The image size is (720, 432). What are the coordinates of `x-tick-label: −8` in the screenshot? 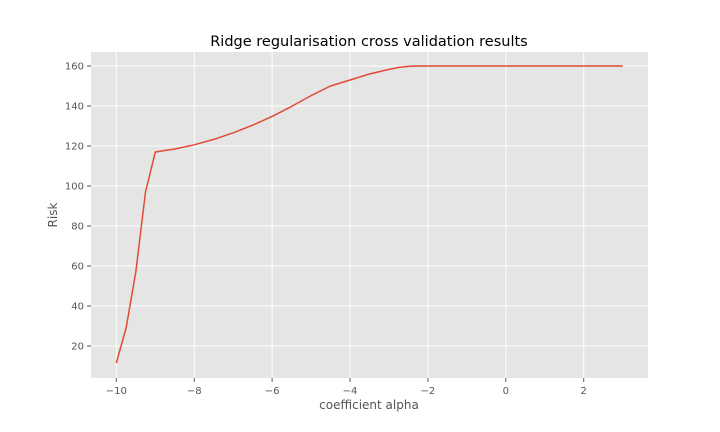 It's located at (194, 391).